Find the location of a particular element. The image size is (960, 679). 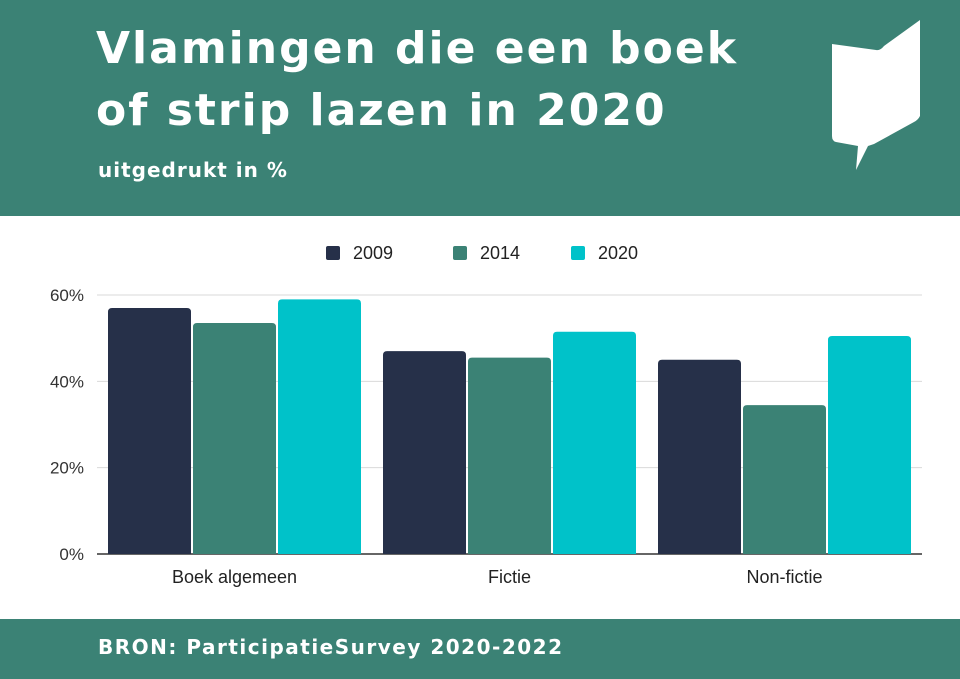

bar-non-fictie-2009 is located at coordinates (699, 456).